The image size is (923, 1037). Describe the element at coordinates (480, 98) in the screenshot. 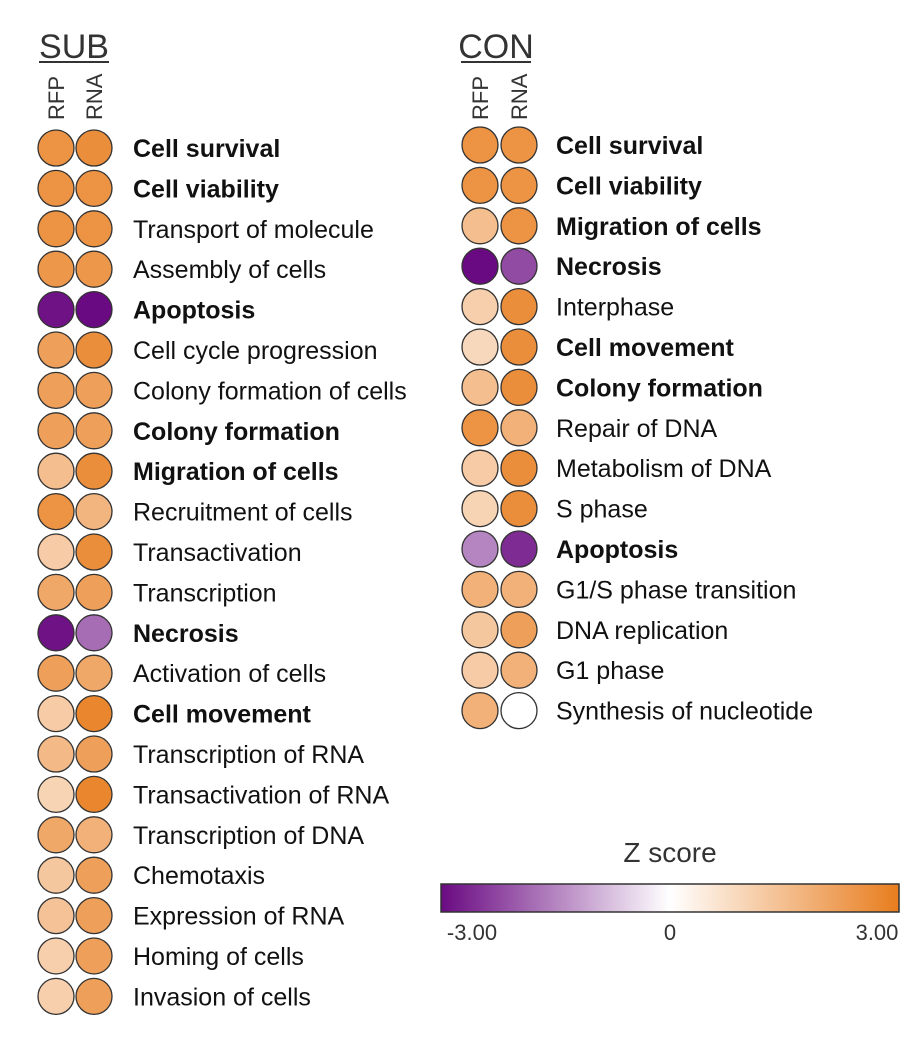

I see `column-label-con-rfp: RFP` at that location.